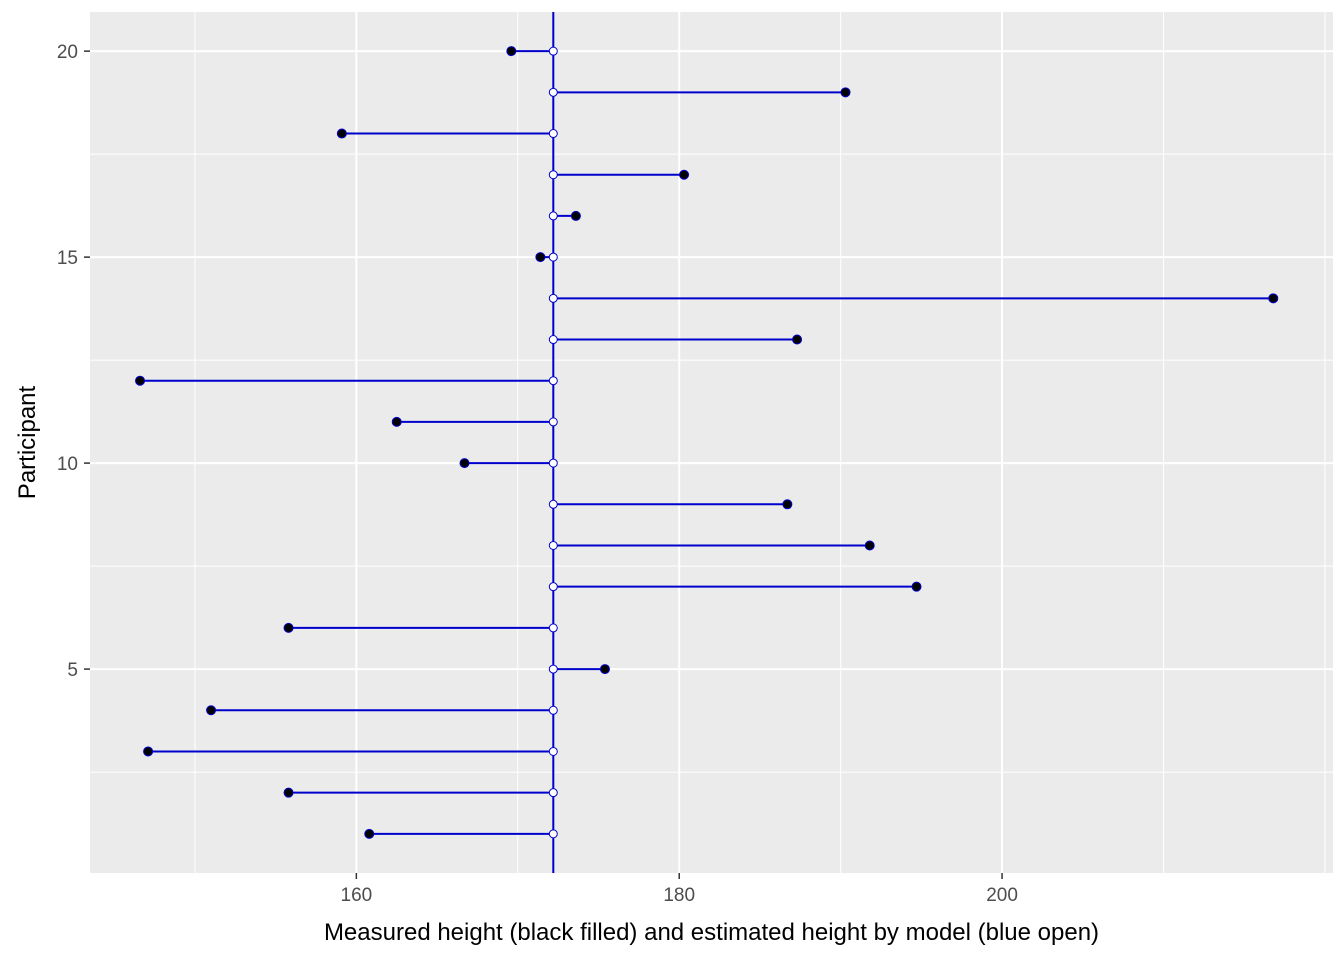 This screenshot has height=960, width=1344. What do you see at coordinates (1002, 895) in the screenshot?
I see `x-tick-label: 200` at bounding box center [1002, 895].